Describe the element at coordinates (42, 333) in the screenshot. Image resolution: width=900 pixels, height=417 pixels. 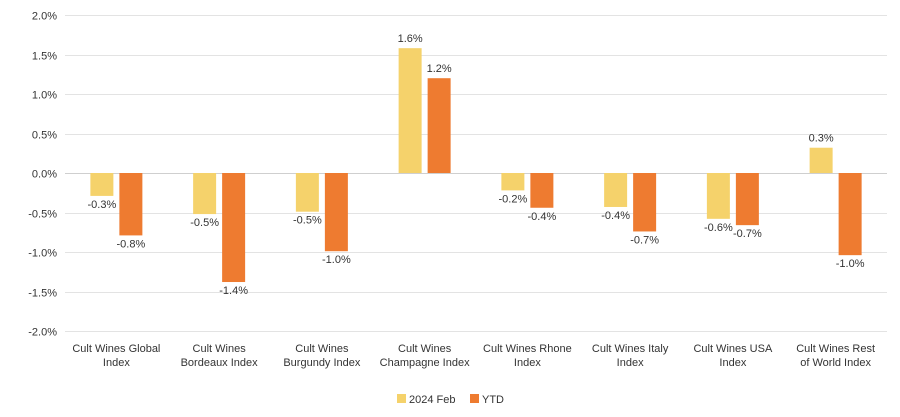
I see `y-tick-label: -2.0%` at that location.